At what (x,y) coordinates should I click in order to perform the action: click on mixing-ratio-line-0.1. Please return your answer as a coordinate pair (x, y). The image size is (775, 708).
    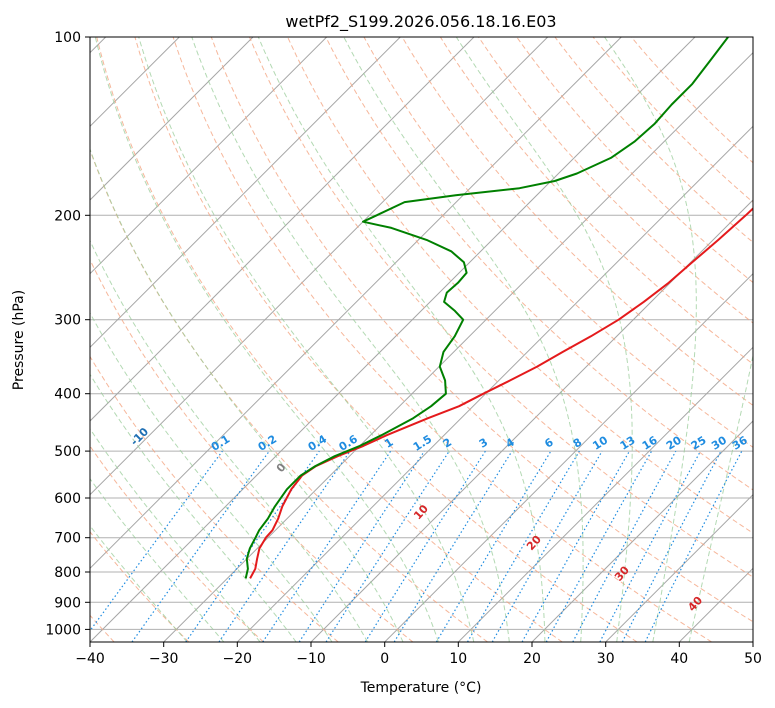
    Looking at the image, I should click on (156, 541).